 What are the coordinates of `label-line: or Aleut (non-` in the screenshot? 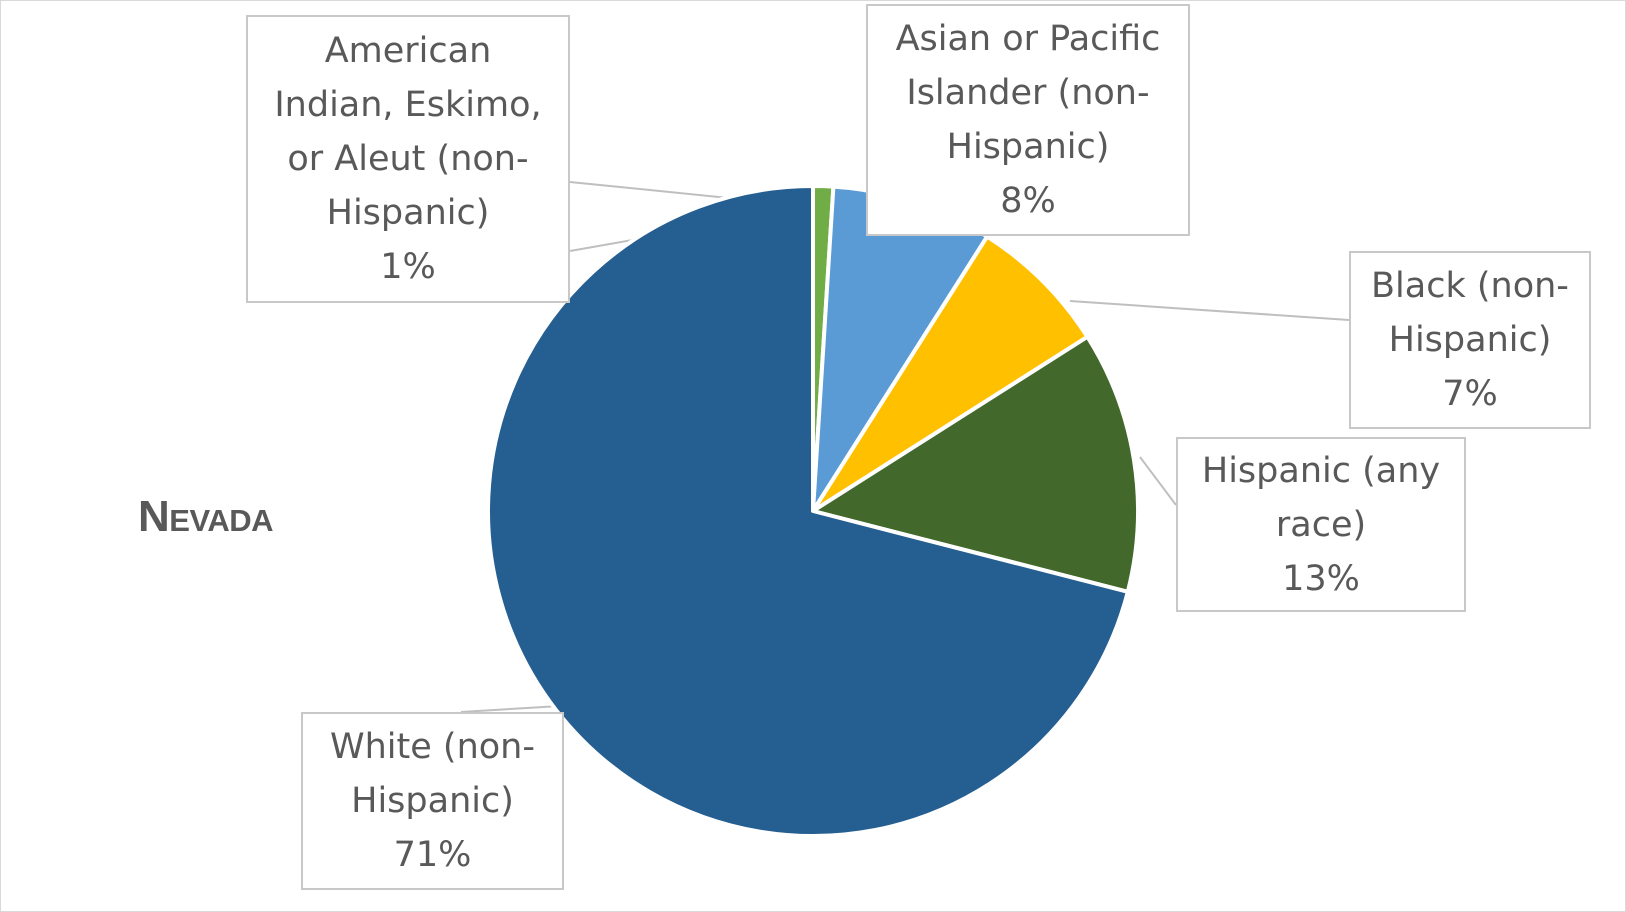 It's located at (408, 159).